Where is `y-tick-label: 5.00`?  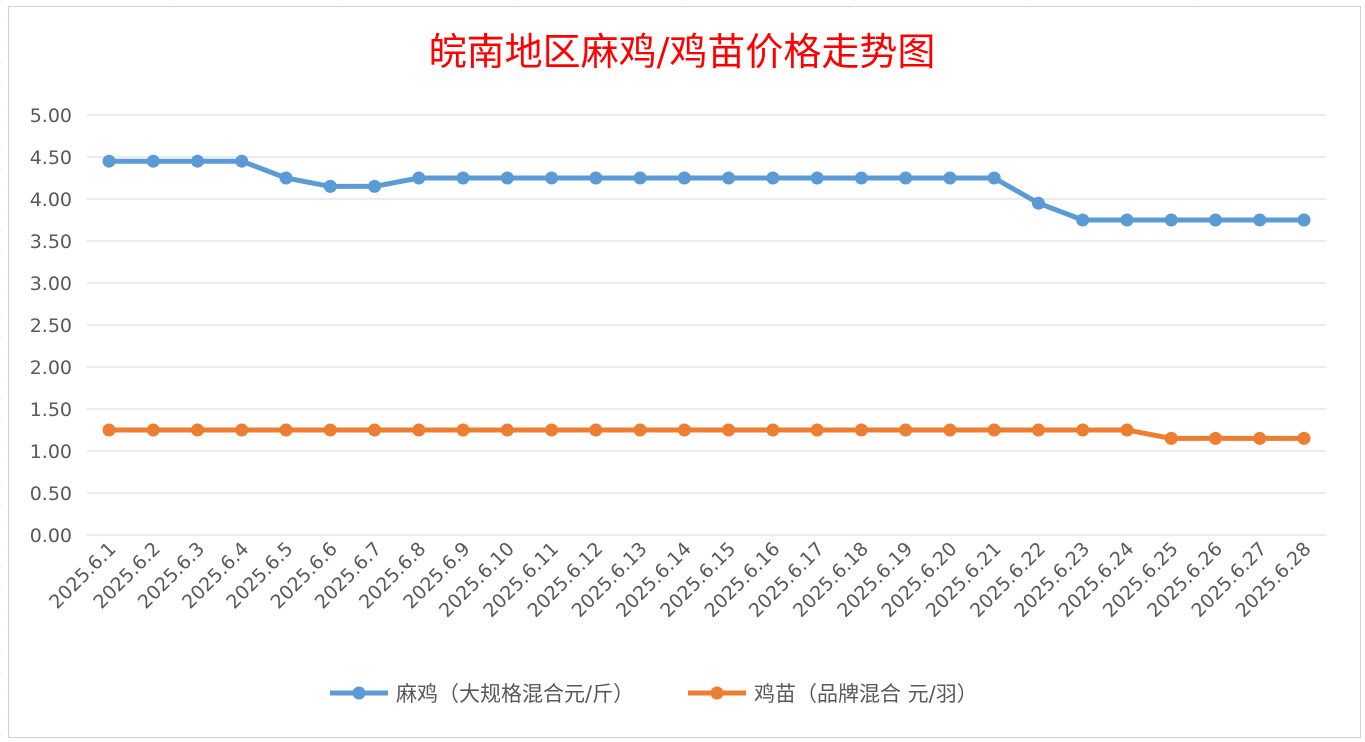
y-tick-label: 5.00 is located at coordinates (51, 116).